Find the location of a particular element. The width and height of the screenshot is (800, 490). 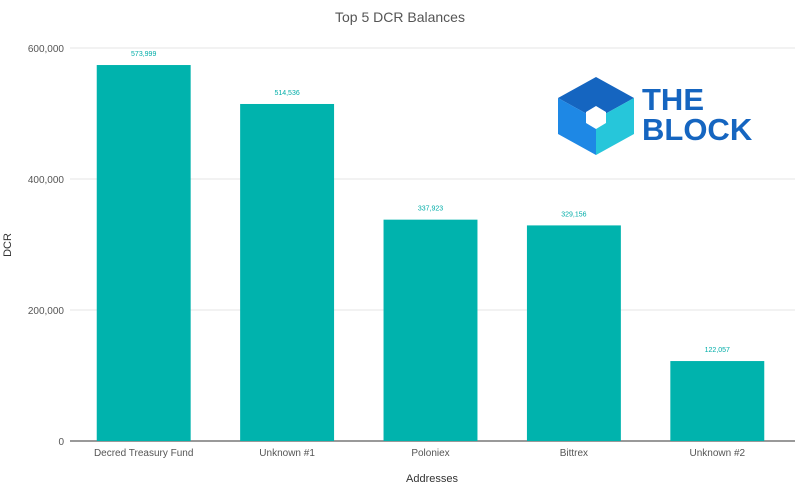

data-label: 573,999 is located at coordinates (143, 54).